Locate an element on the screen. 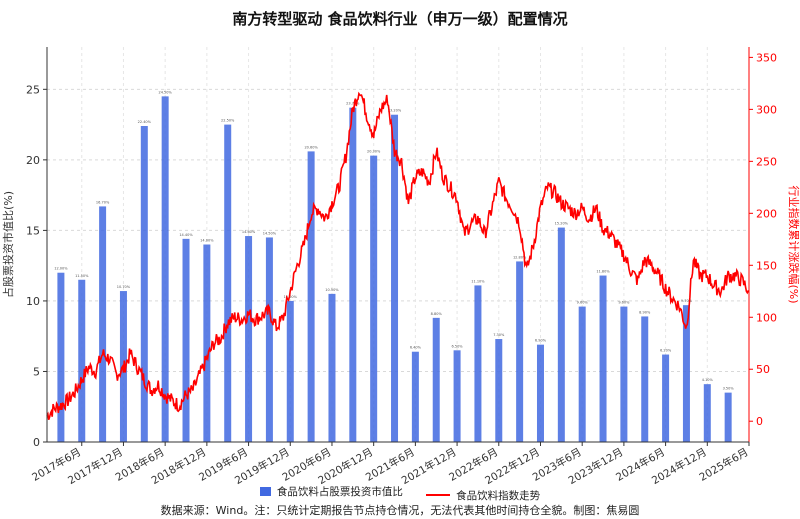 The width and height of the screenshot is (800, 519). bar-data-label: 10.00% is located at coordinates (291, 297).